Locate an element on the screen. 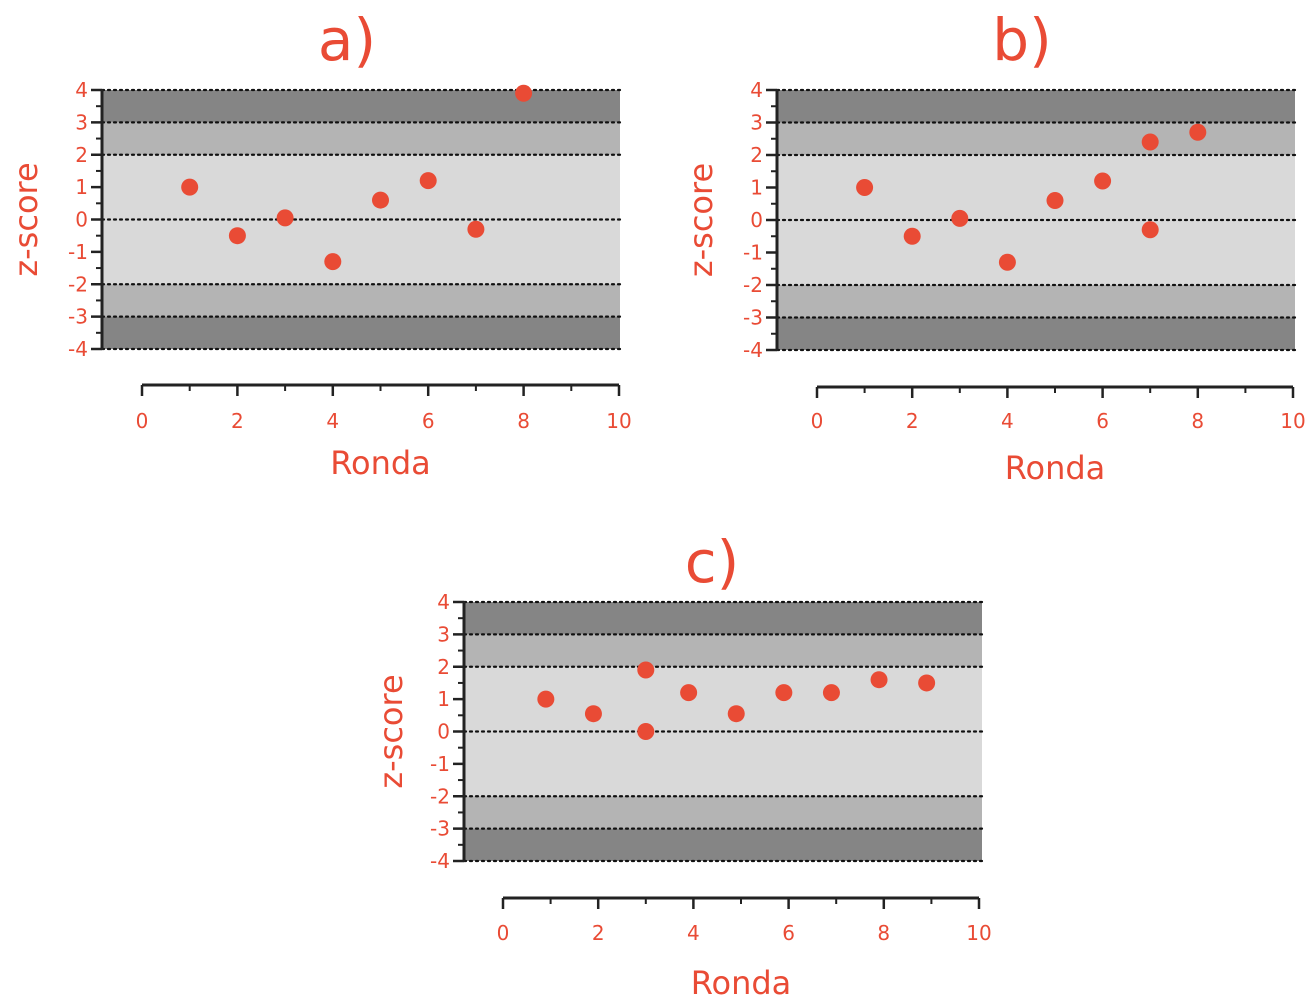 Image resolution: width=1315 pixels, height=1000 pixels. y-tick-label-b-8: -4 is located at coordinates (753, 350).